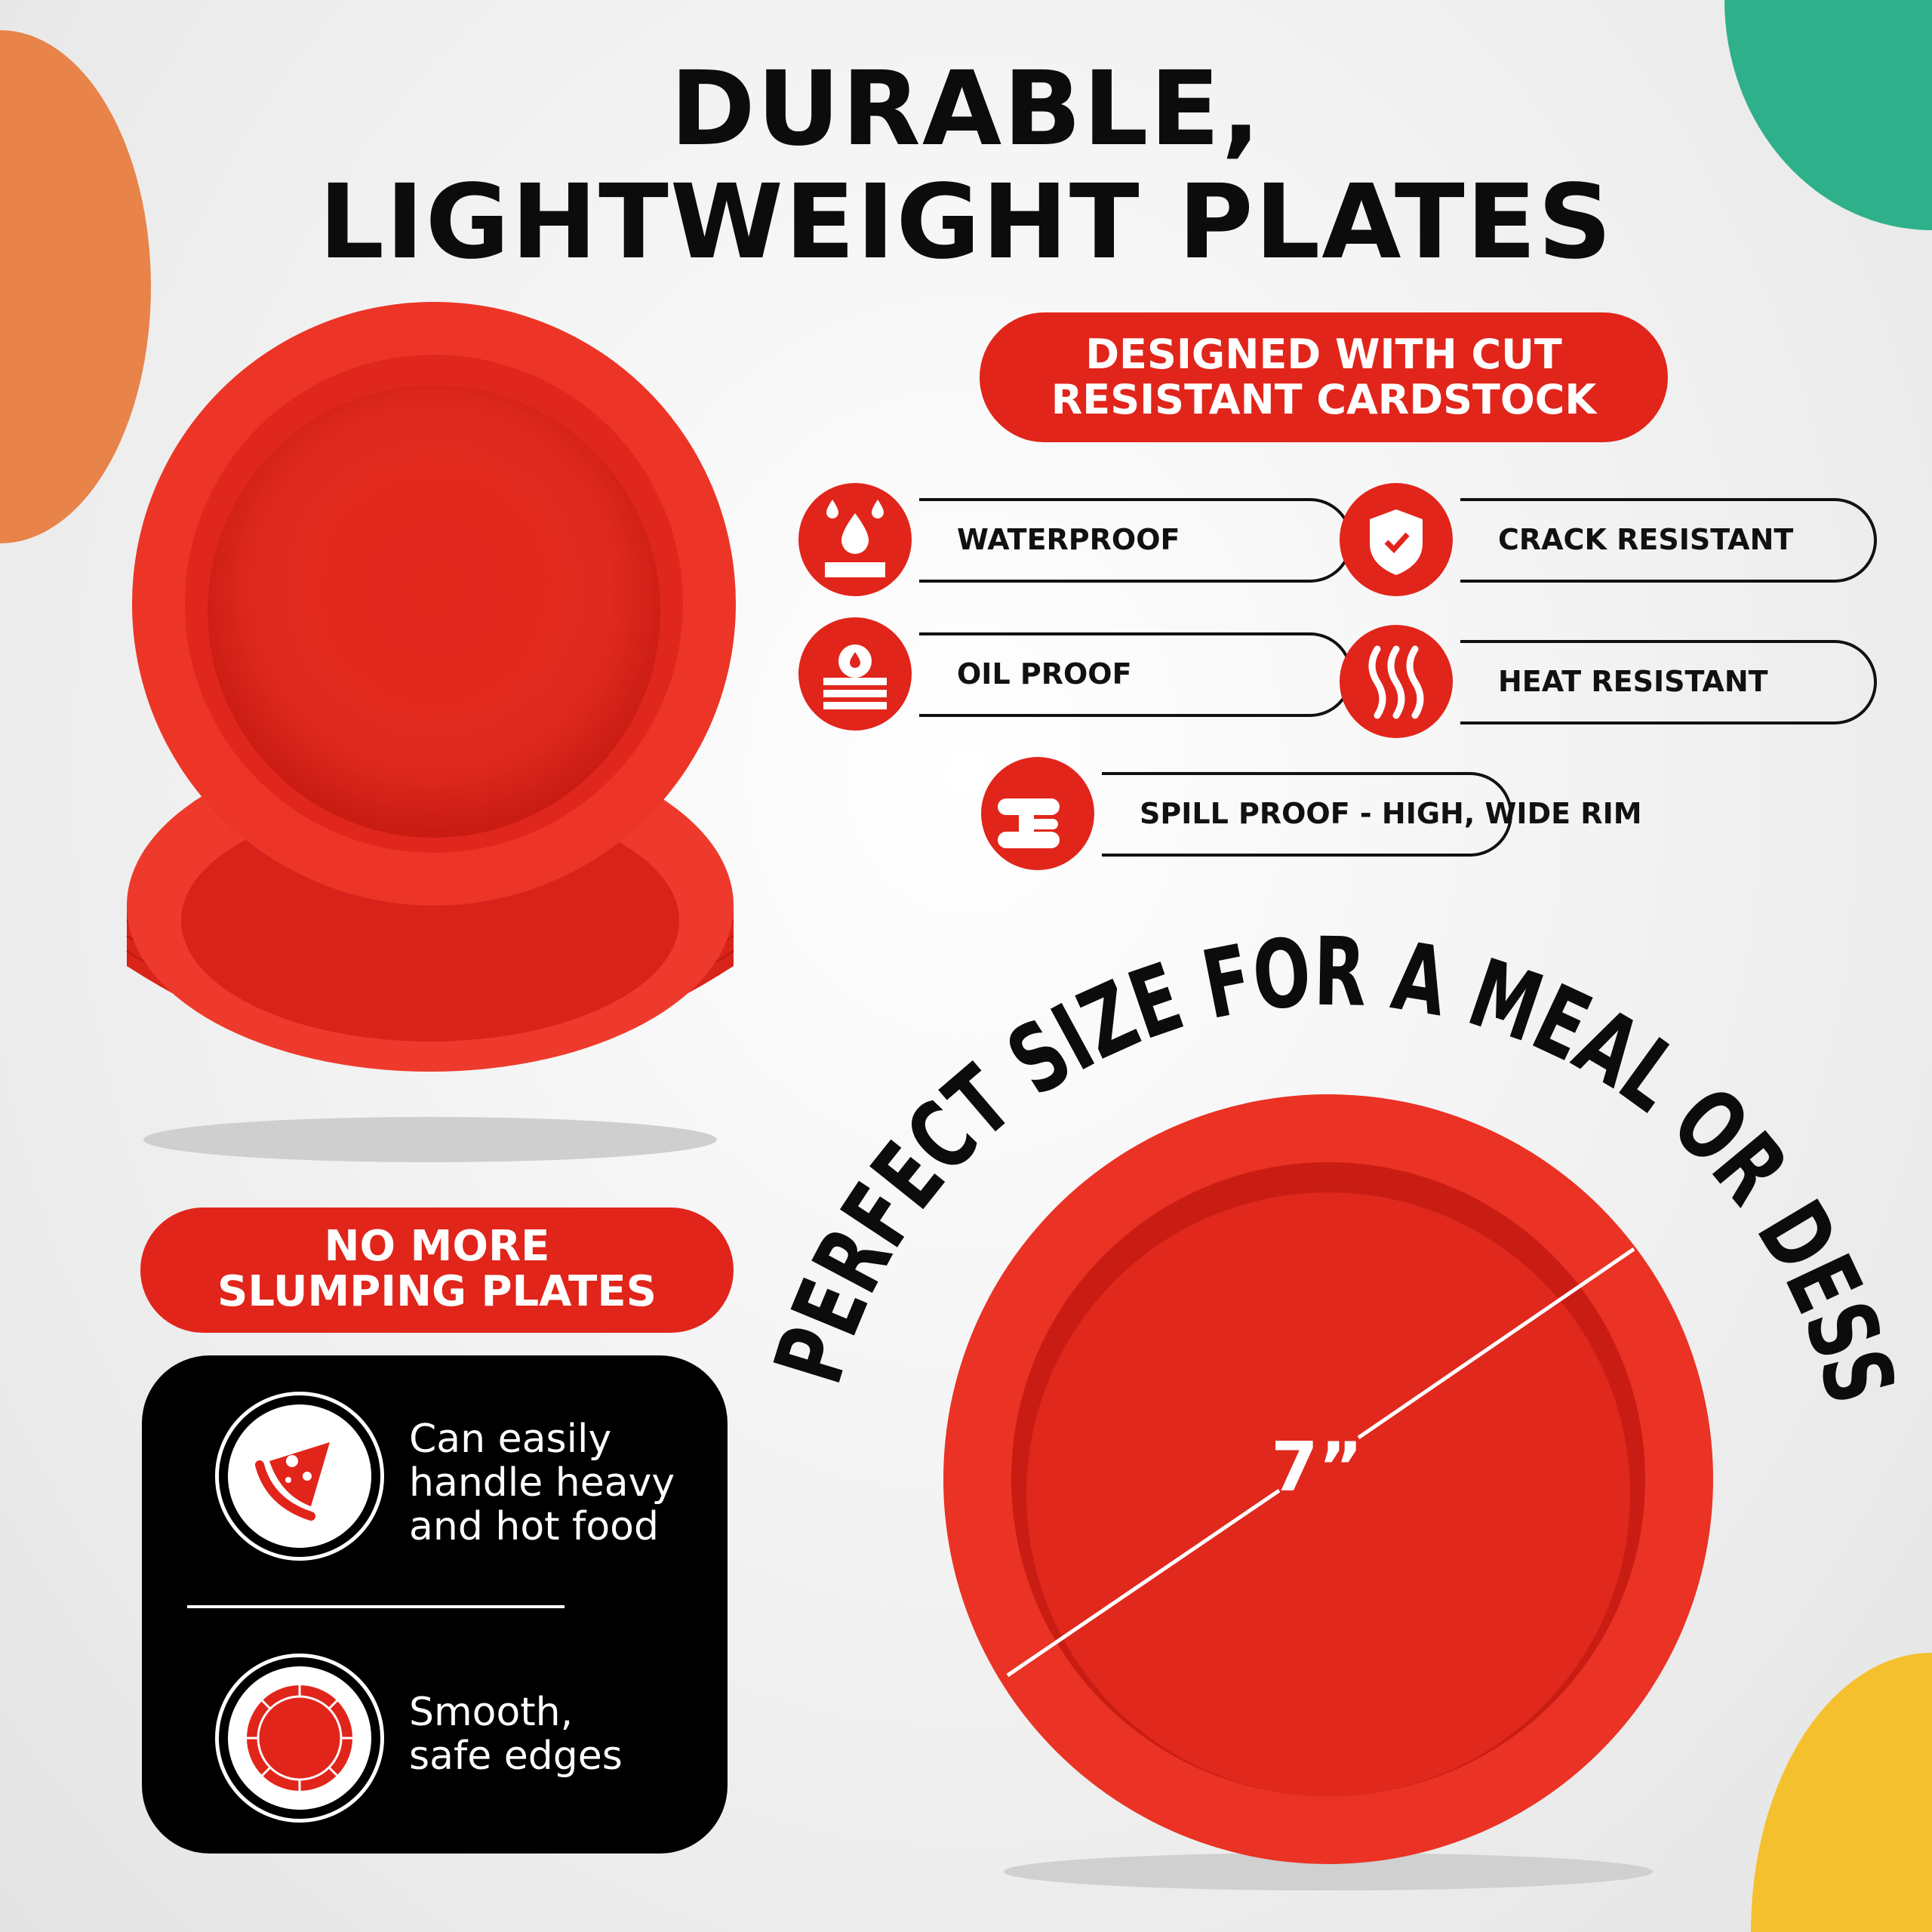  Describe the element at coordinates (1324, 399) in the screenshot. I see `badge-line-2: RESISTANT CARDSTOCK` at that location.